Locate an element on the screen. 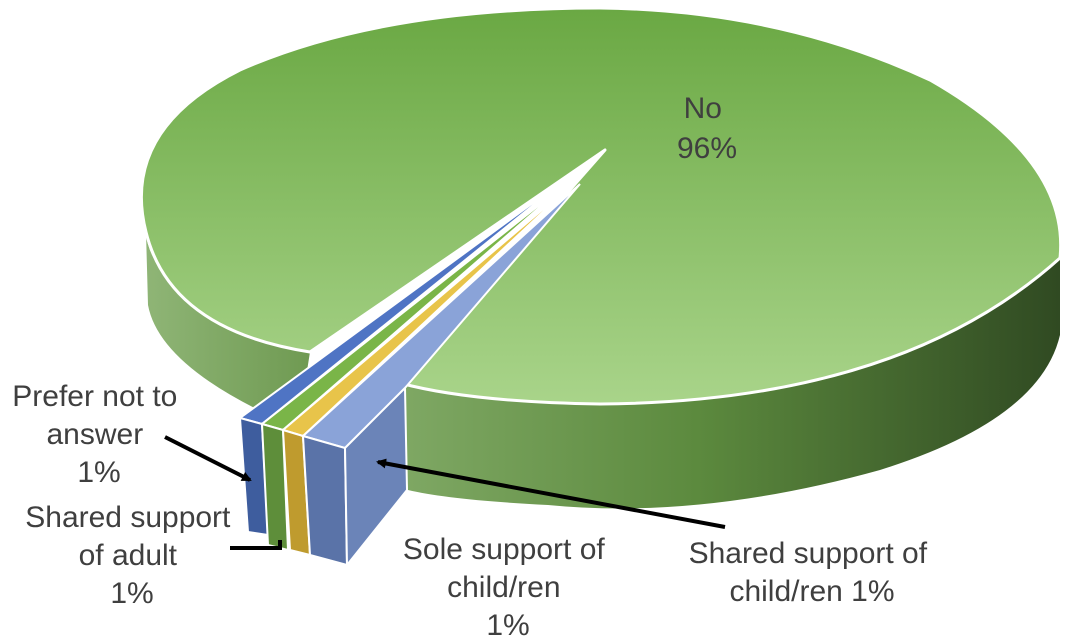 This screenshot has width=1069, height=640. label-no-line1: No is located at coordinates (703, 108).